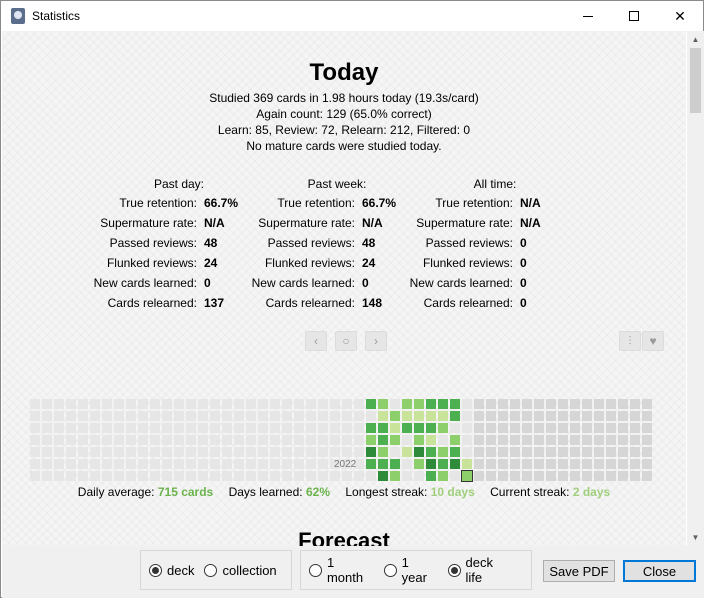 Image resolution: width=704 pixels, height=598 pixels. Describe the element at coordinates (680, 16) in the screenshot. I see `close-window-button: ✕` at that location.